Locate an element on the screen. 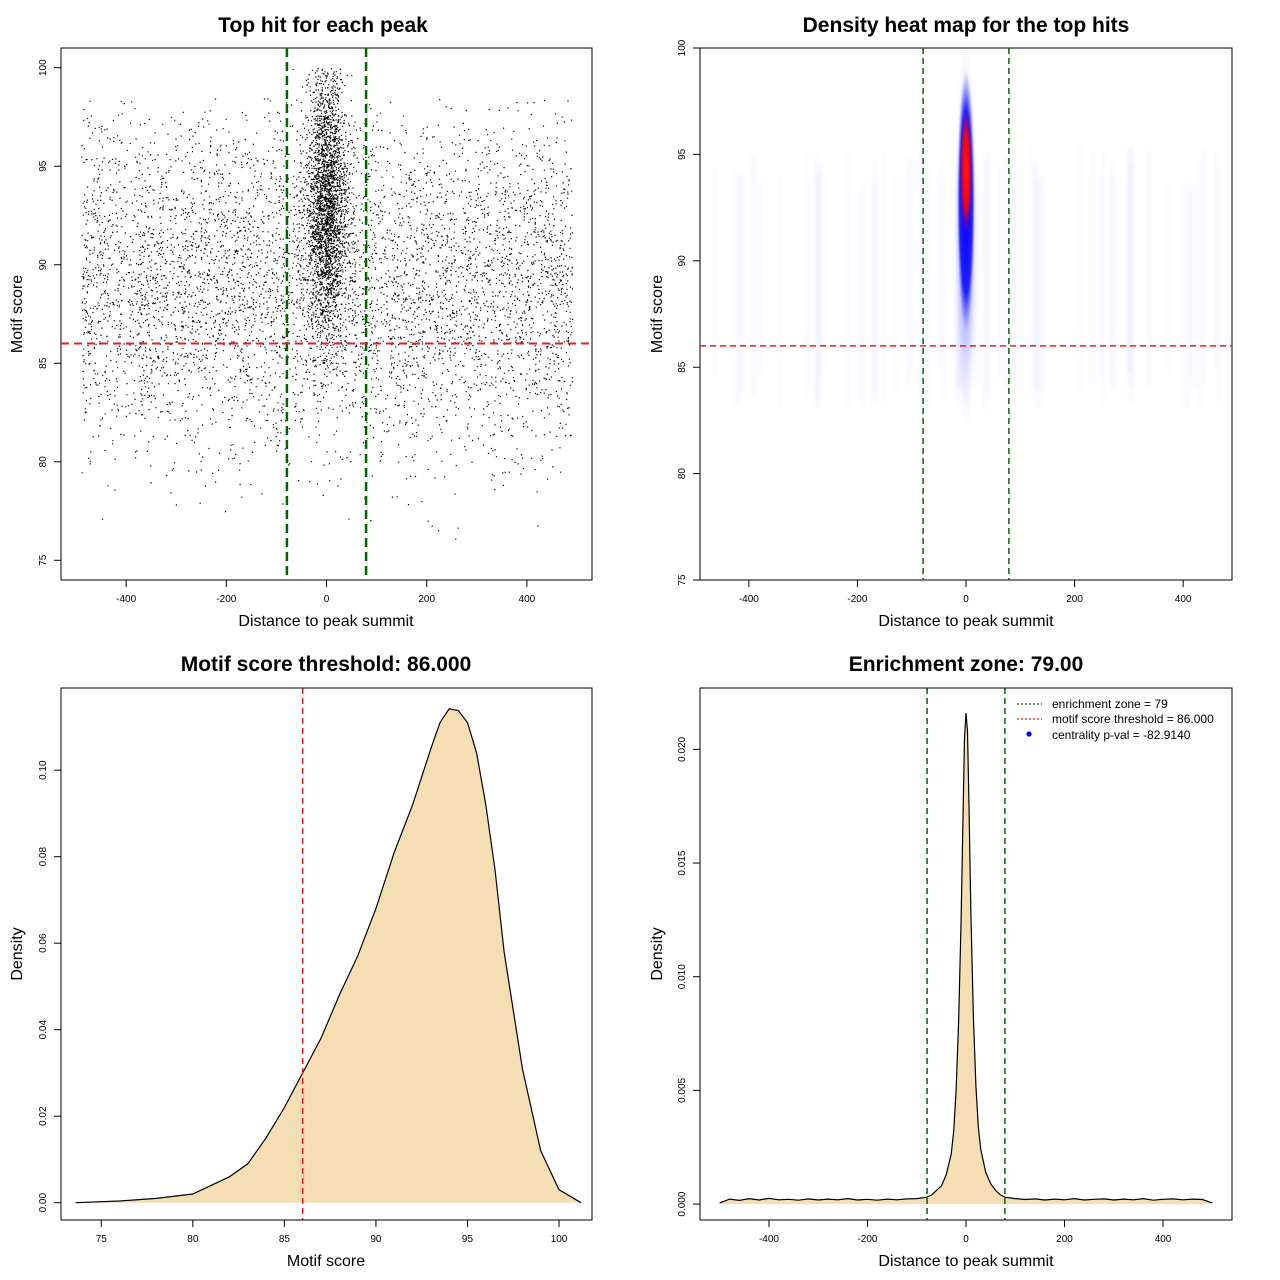 The height and width of the screenshot is (1280, 1280). x-tick-label: 100 is located at coordinates (559, 1239).